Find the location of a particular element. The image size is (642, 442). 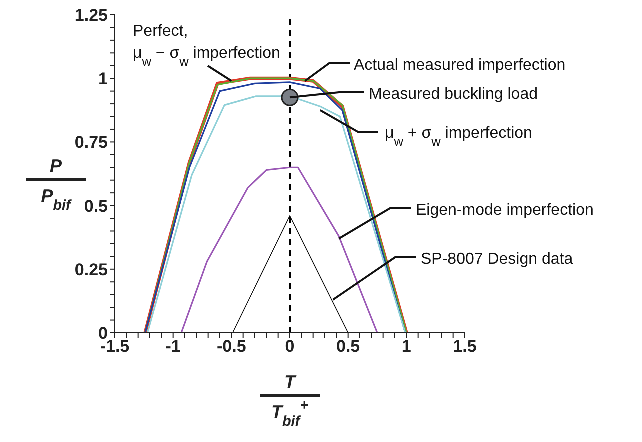

y-tick-label: 1.25 is located at coordinates (91, 16).